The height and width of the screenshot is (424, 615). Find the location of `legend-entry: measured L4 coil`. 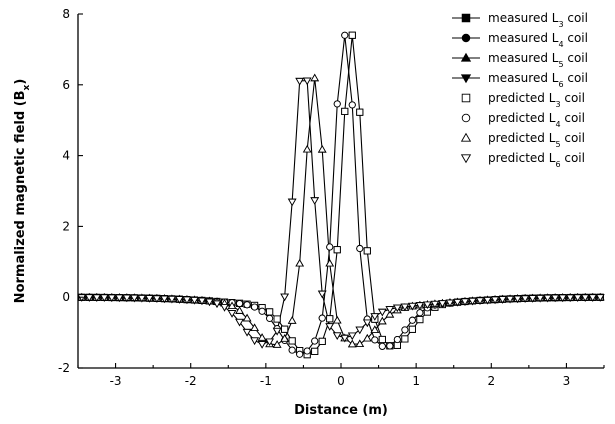

legend-entry: measured L4 coil is located at coordinates (520, 40).